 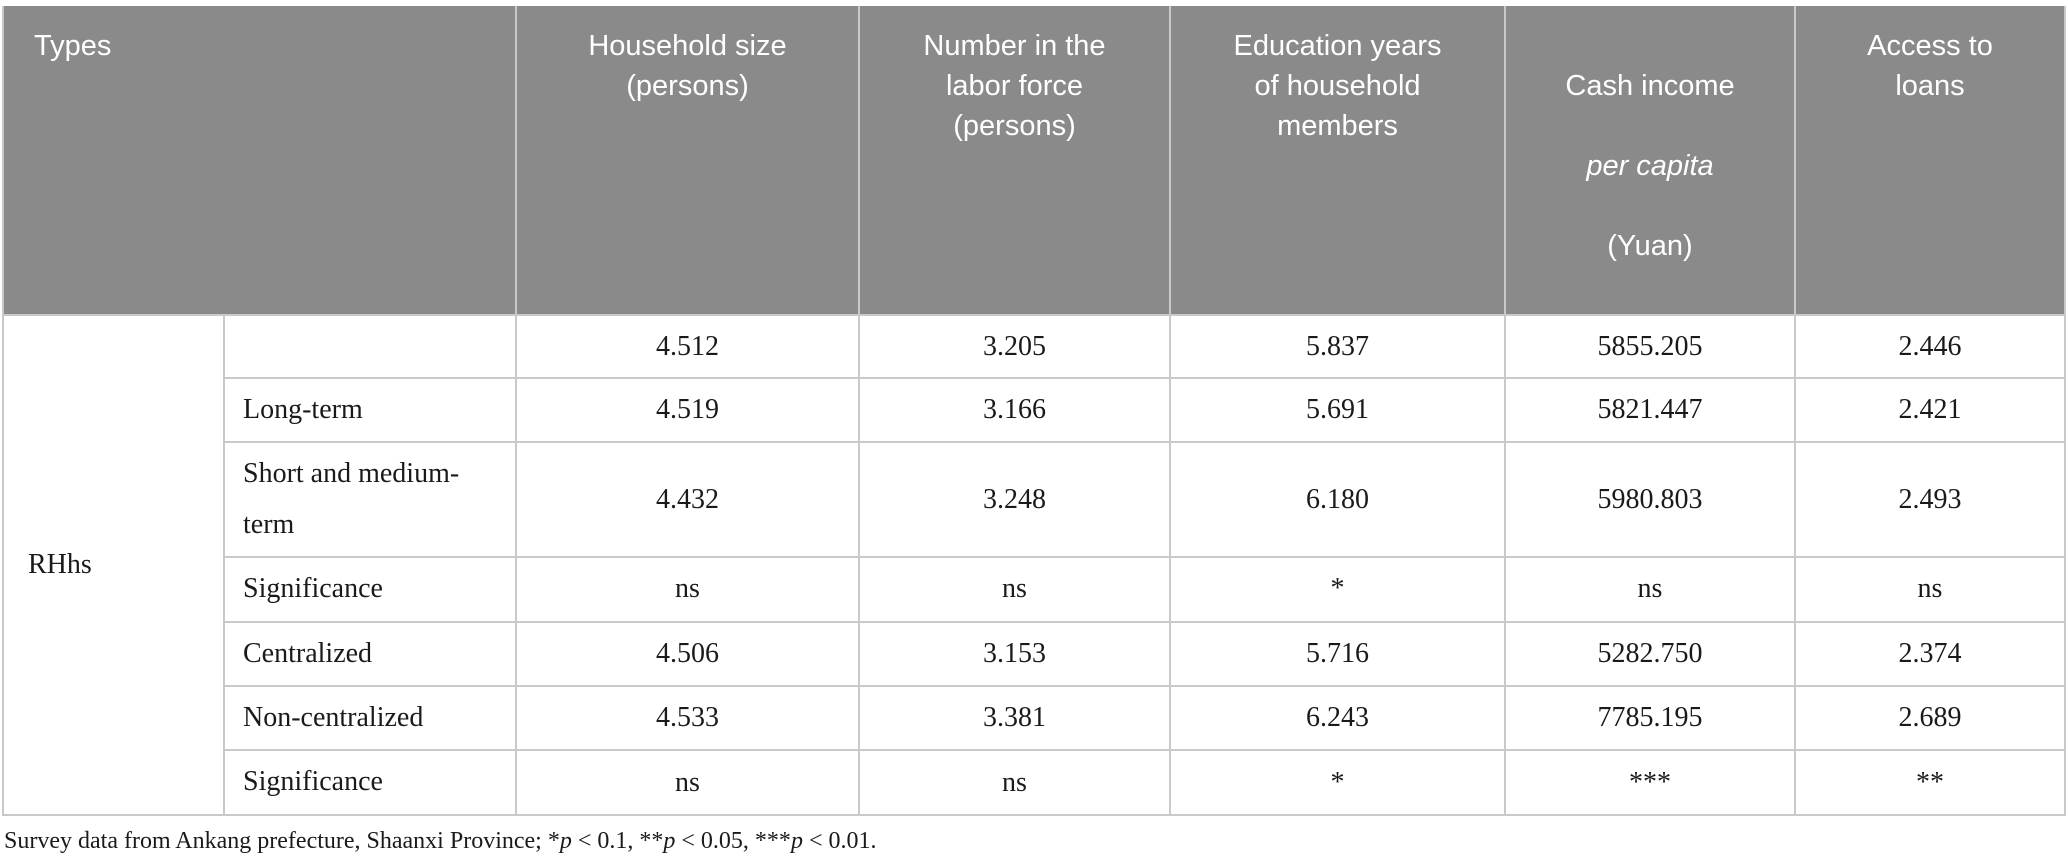 What do you see at coordinates (1337, 718) in the screenshot?
I see `value-cell: 6.243` at bounding box center [1337, 718].